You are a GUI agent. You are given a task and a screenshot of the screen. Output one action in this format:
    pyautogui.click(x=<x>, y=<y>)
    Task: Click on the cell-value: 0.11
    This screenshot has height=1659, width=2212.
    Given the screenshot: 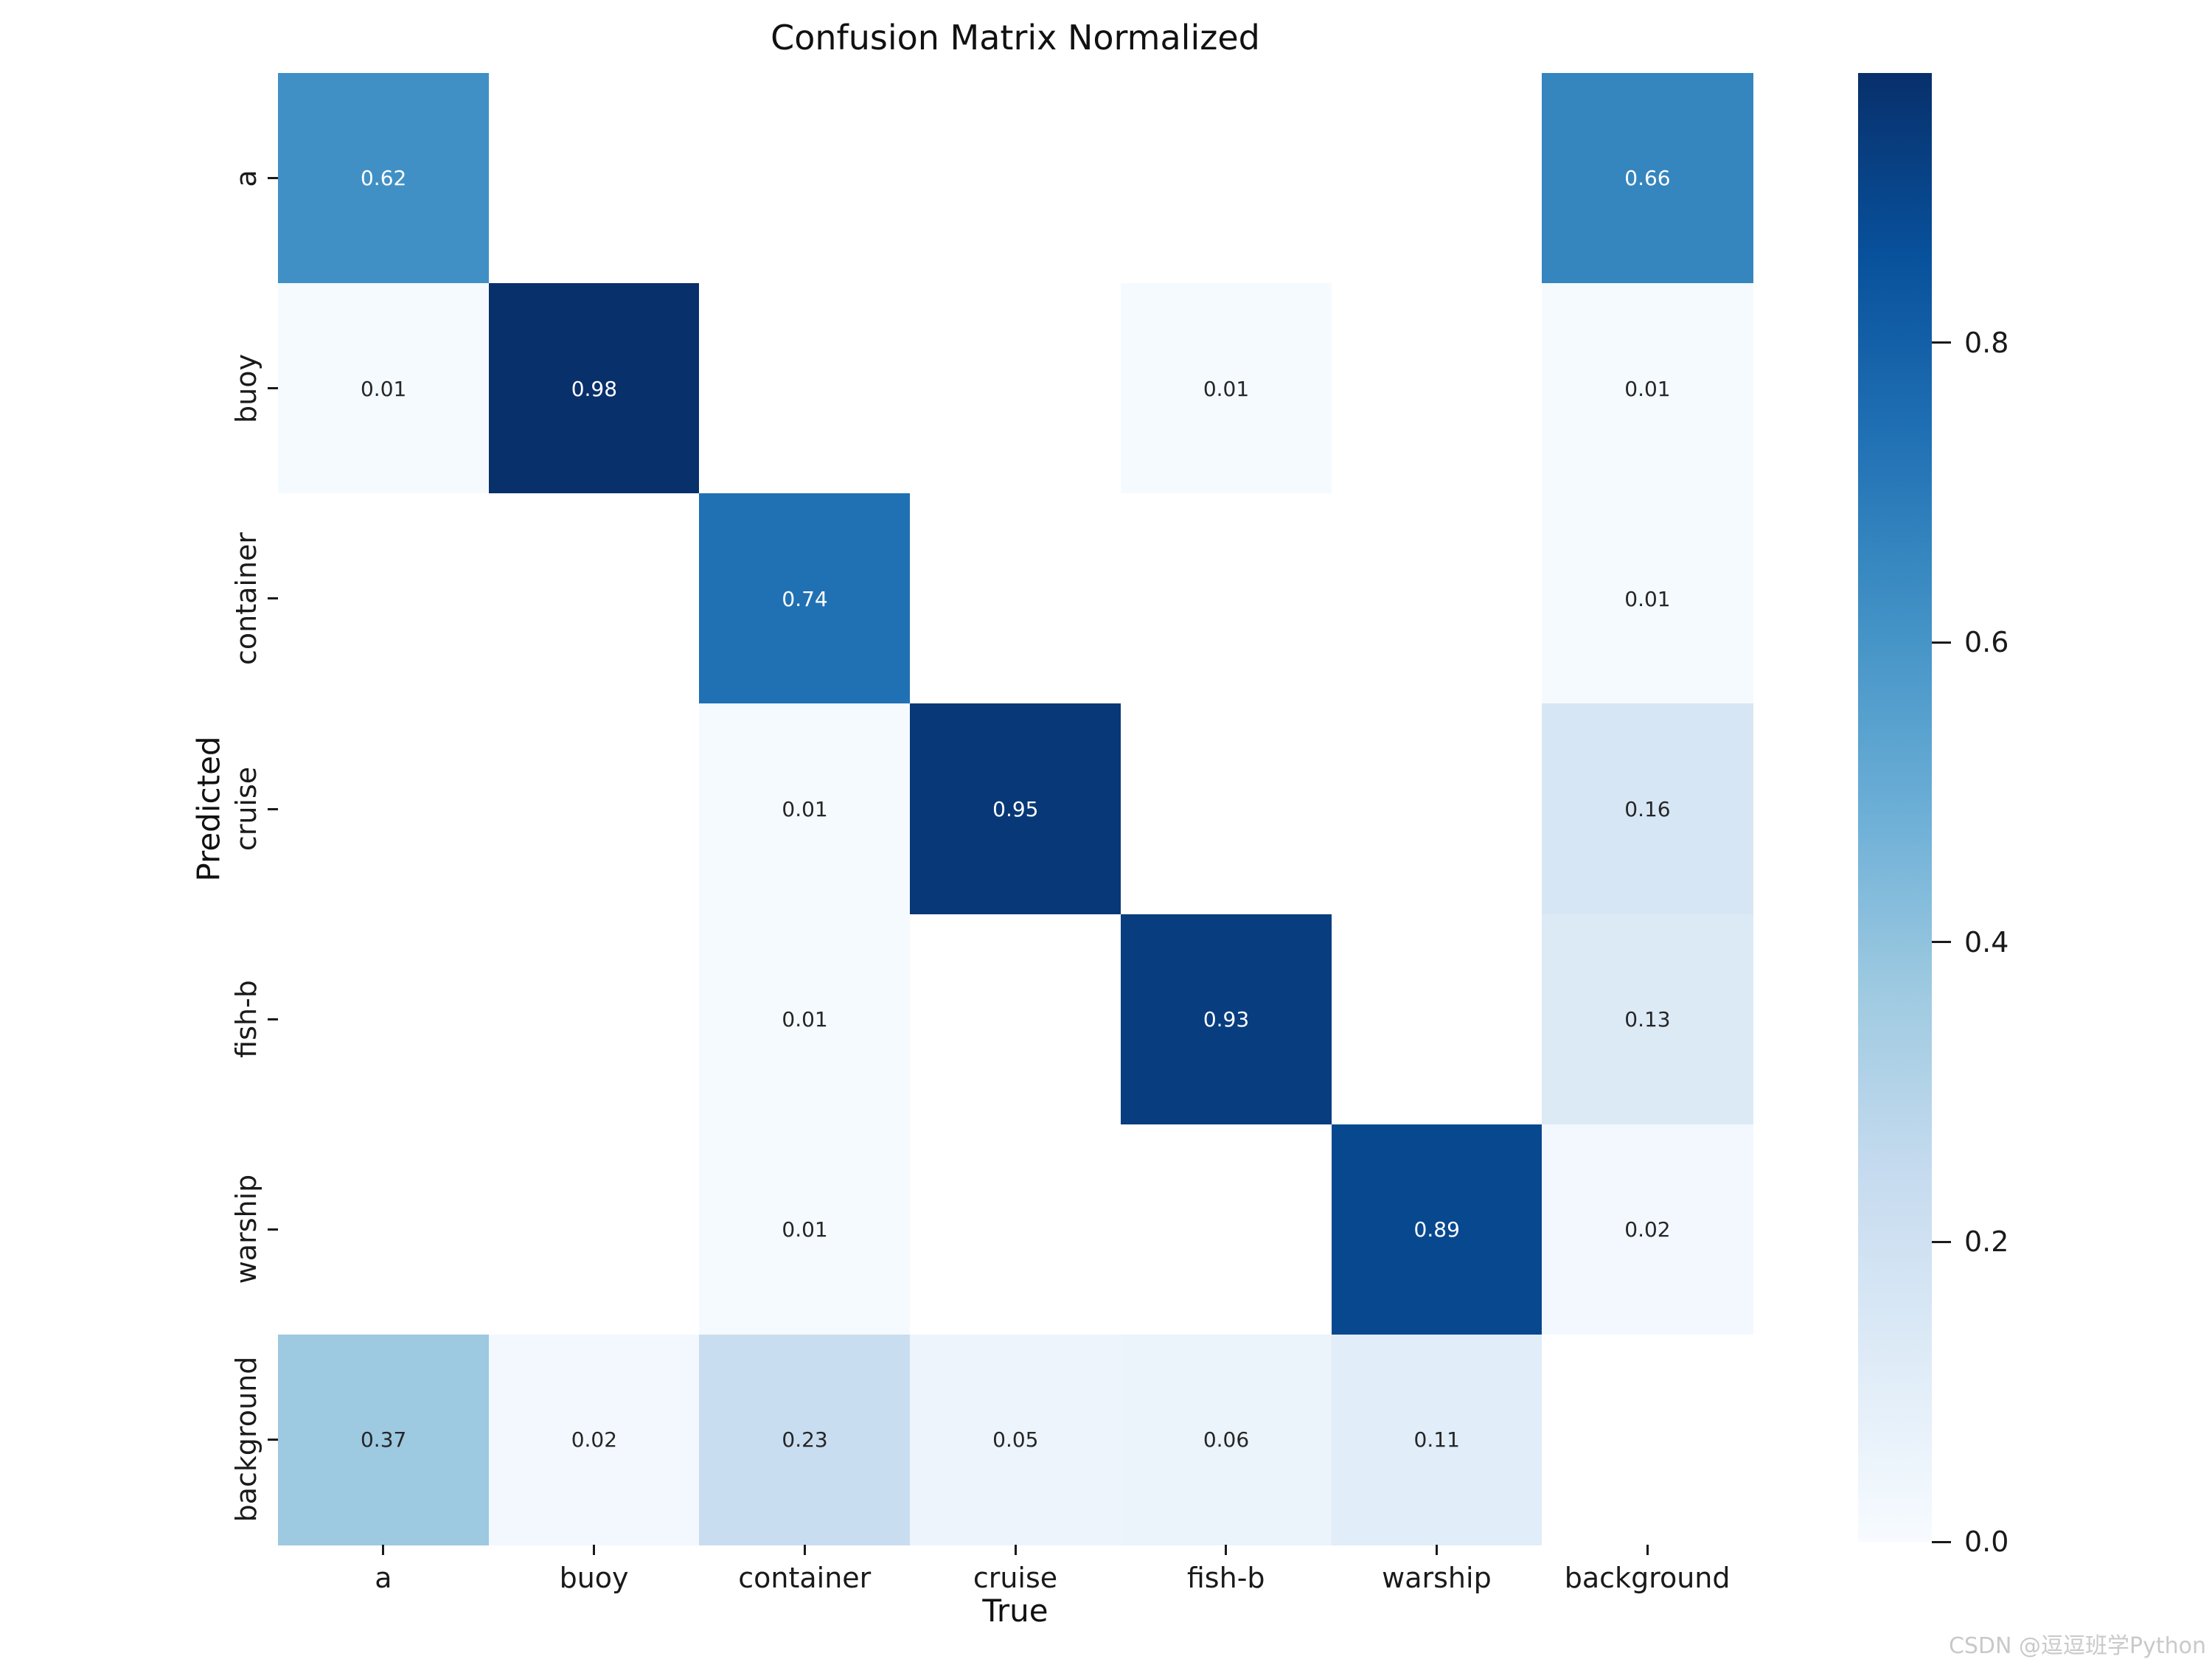 What is the action you would take?
    pyautogui.click(x=1436, y=1440)
    